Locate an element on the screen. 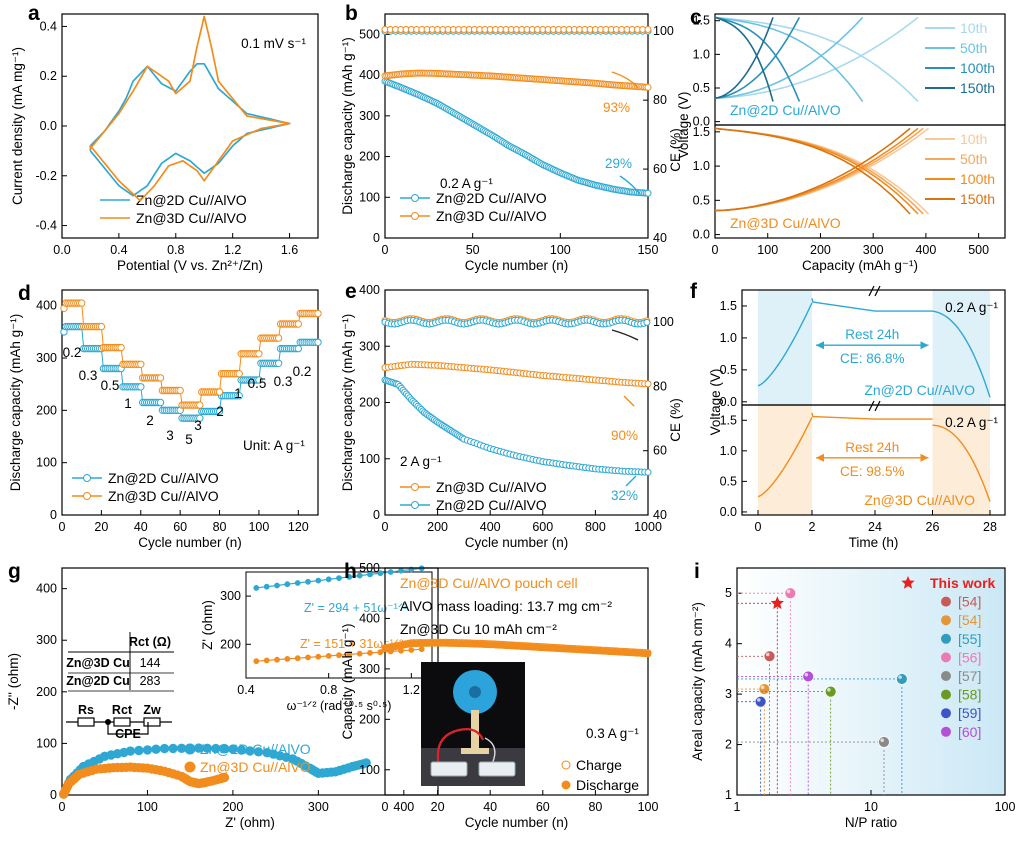 This screenshot has height=845, width=1024. x-tick-label: 600 is located at coordinates (542, 527).